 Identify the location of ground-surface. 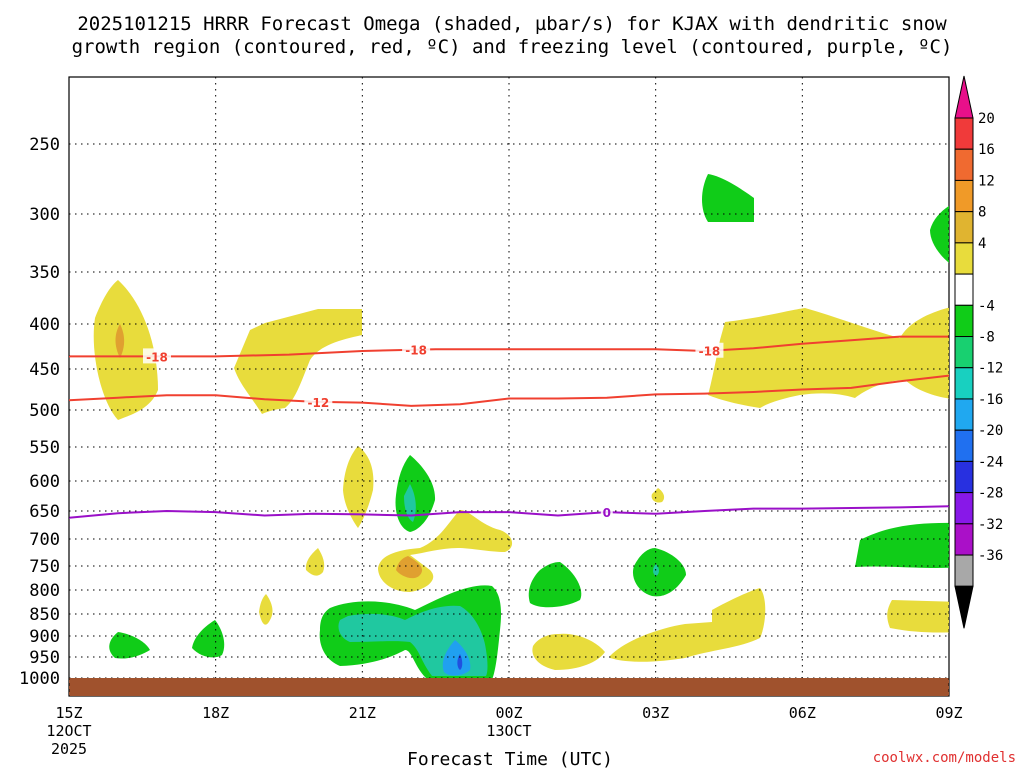
(509, 687).